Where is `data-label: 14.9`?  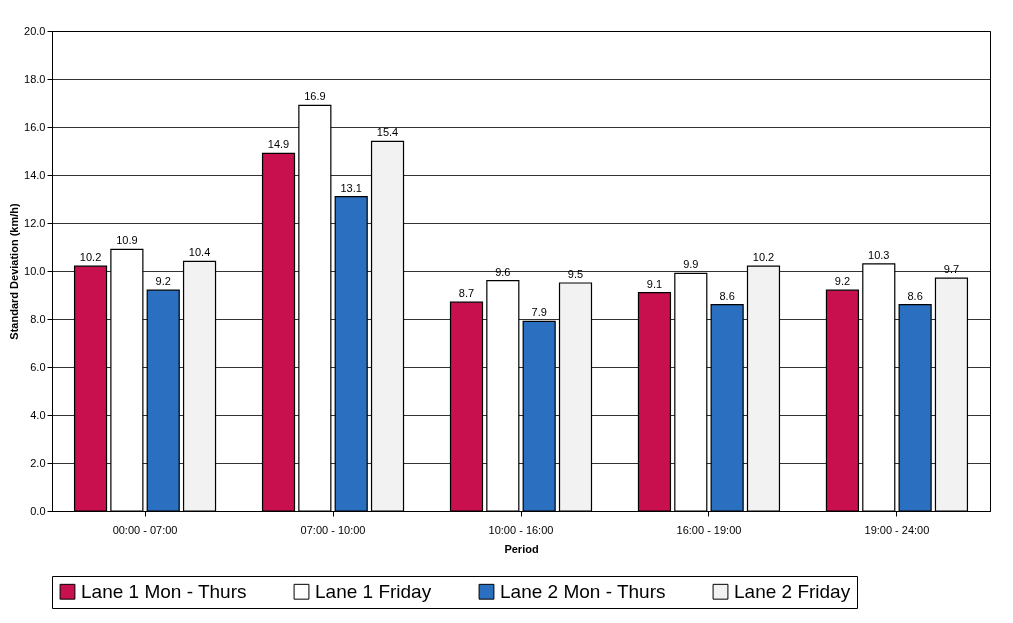
data-label: 14.9 is located at coordinates (278, 144).